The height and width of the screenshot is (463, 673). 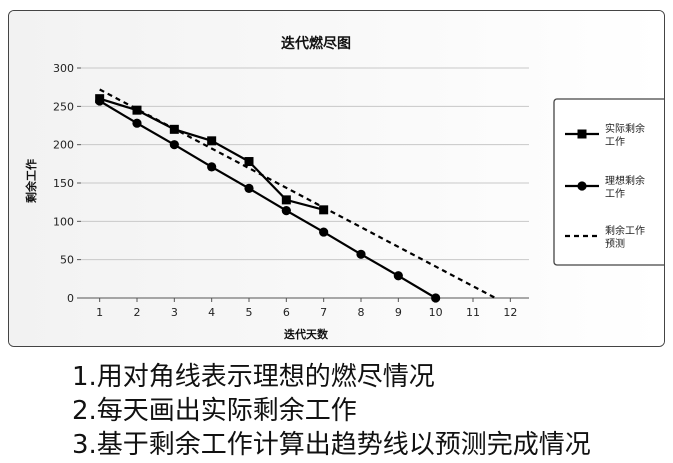 What do you see at coordinates (63, 145) in the screenshot?
I see `y-tick-label: 200` at bounding box center [63, 145].